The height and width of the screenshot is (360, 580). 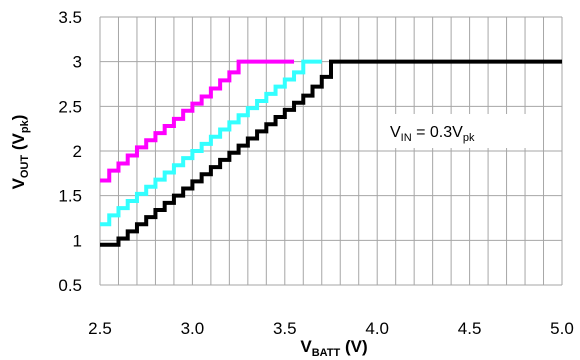 I want to click on x-tick-label: 2.5, so click(x=100, y=328).